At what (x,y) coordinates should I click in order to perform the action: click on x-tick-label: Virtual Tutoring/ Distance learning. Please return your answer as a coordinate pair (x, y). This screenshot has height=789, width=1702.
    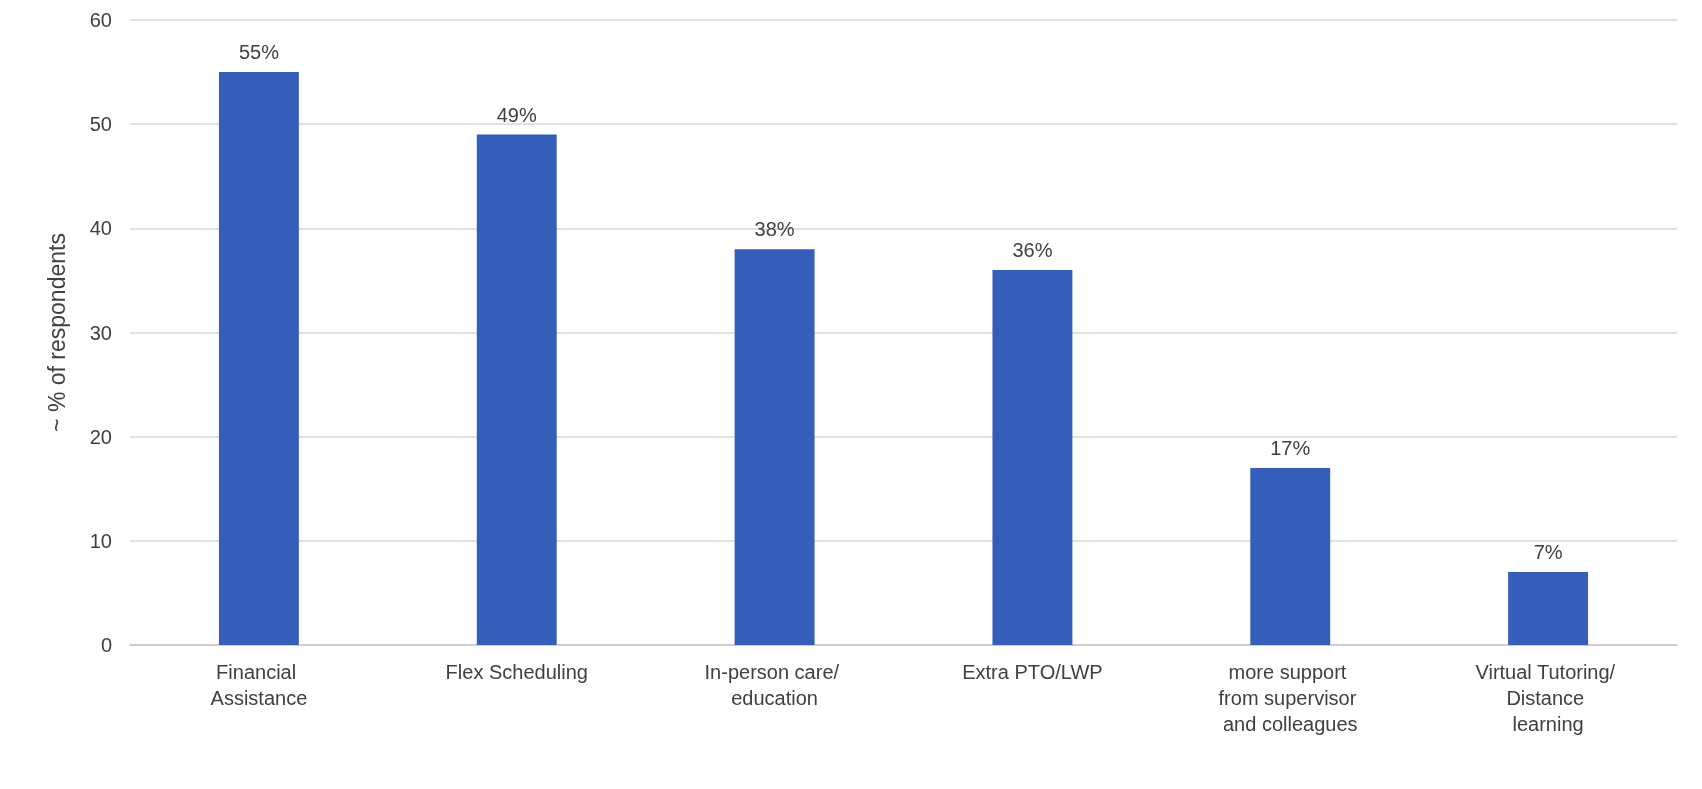
    Looking at the image, I should click on (1548, 698).